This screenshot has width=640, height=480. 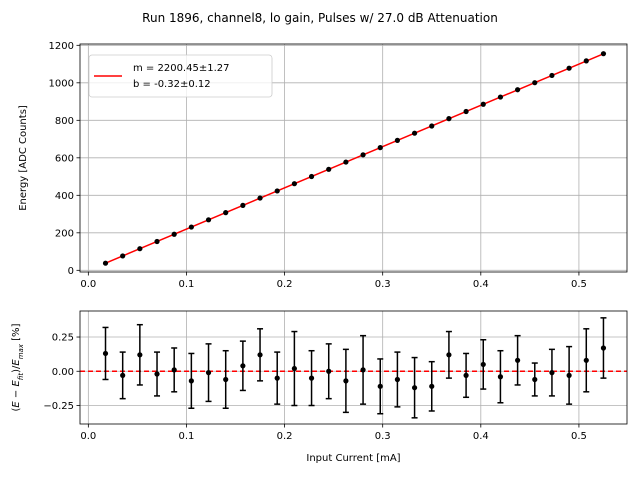 I want to click on bottom-x-tick-label: 0.0, so click(x=88, y=436).